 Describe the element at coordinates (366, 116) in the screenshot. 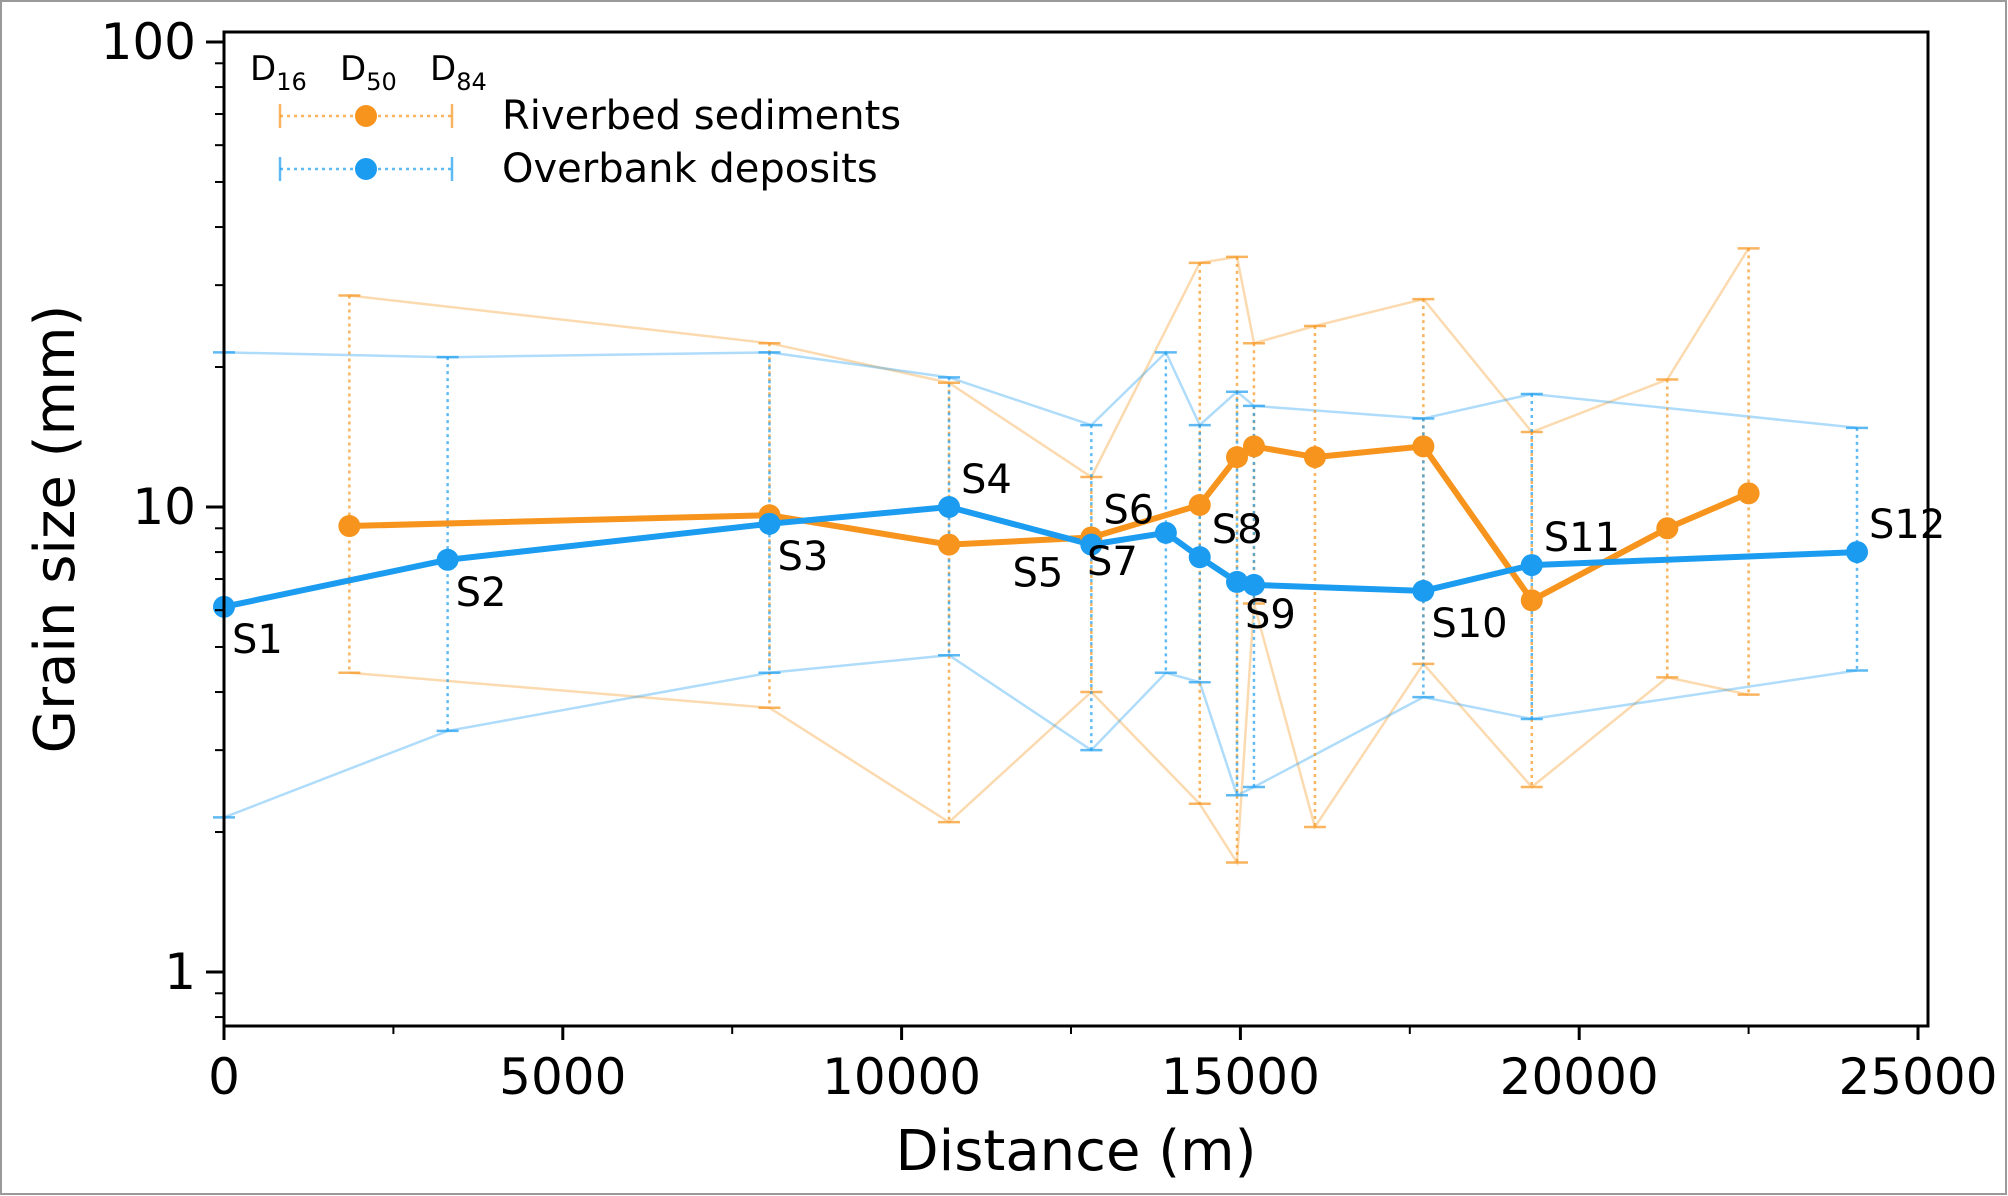

I see `legend-riverbed-marker` at that location.